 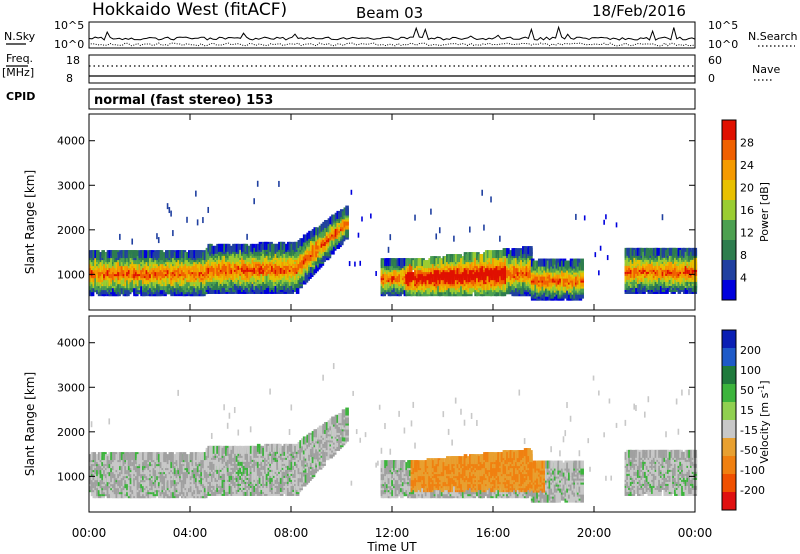 I want to click on velocity-colorbar-label: Velocity [m s-1], so click(x=764, y=421).